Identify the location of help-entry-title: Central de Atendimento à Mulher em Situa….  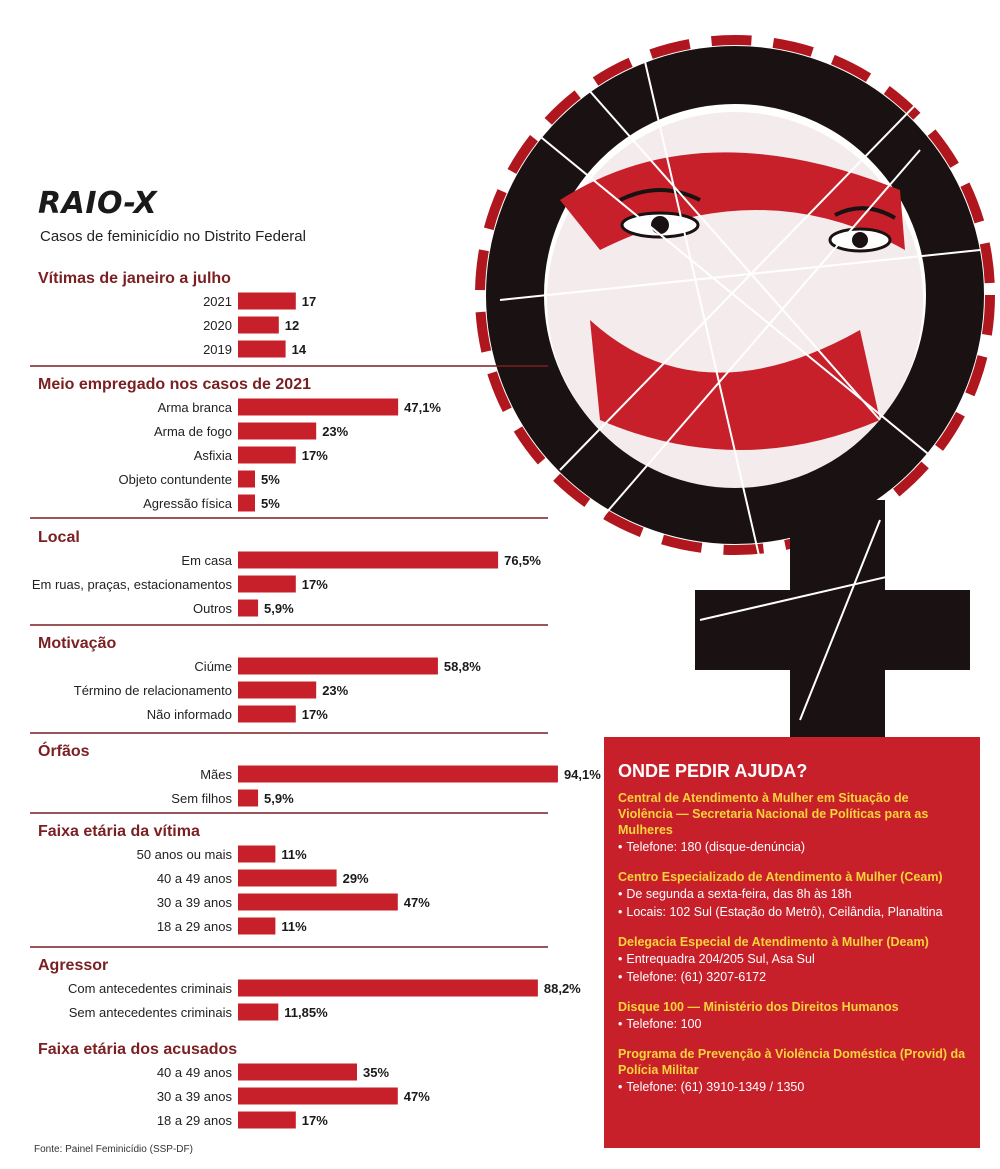
(773, 814).